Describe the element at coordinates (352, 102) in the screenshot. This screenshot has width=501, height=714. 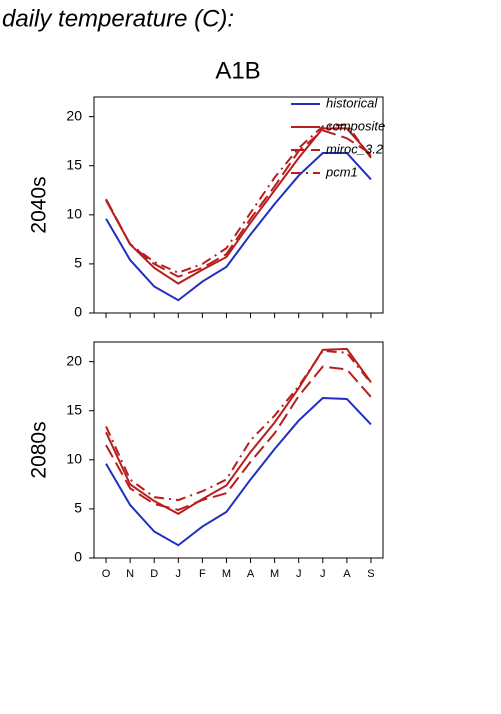
I see `legend-label: historical` at that location.